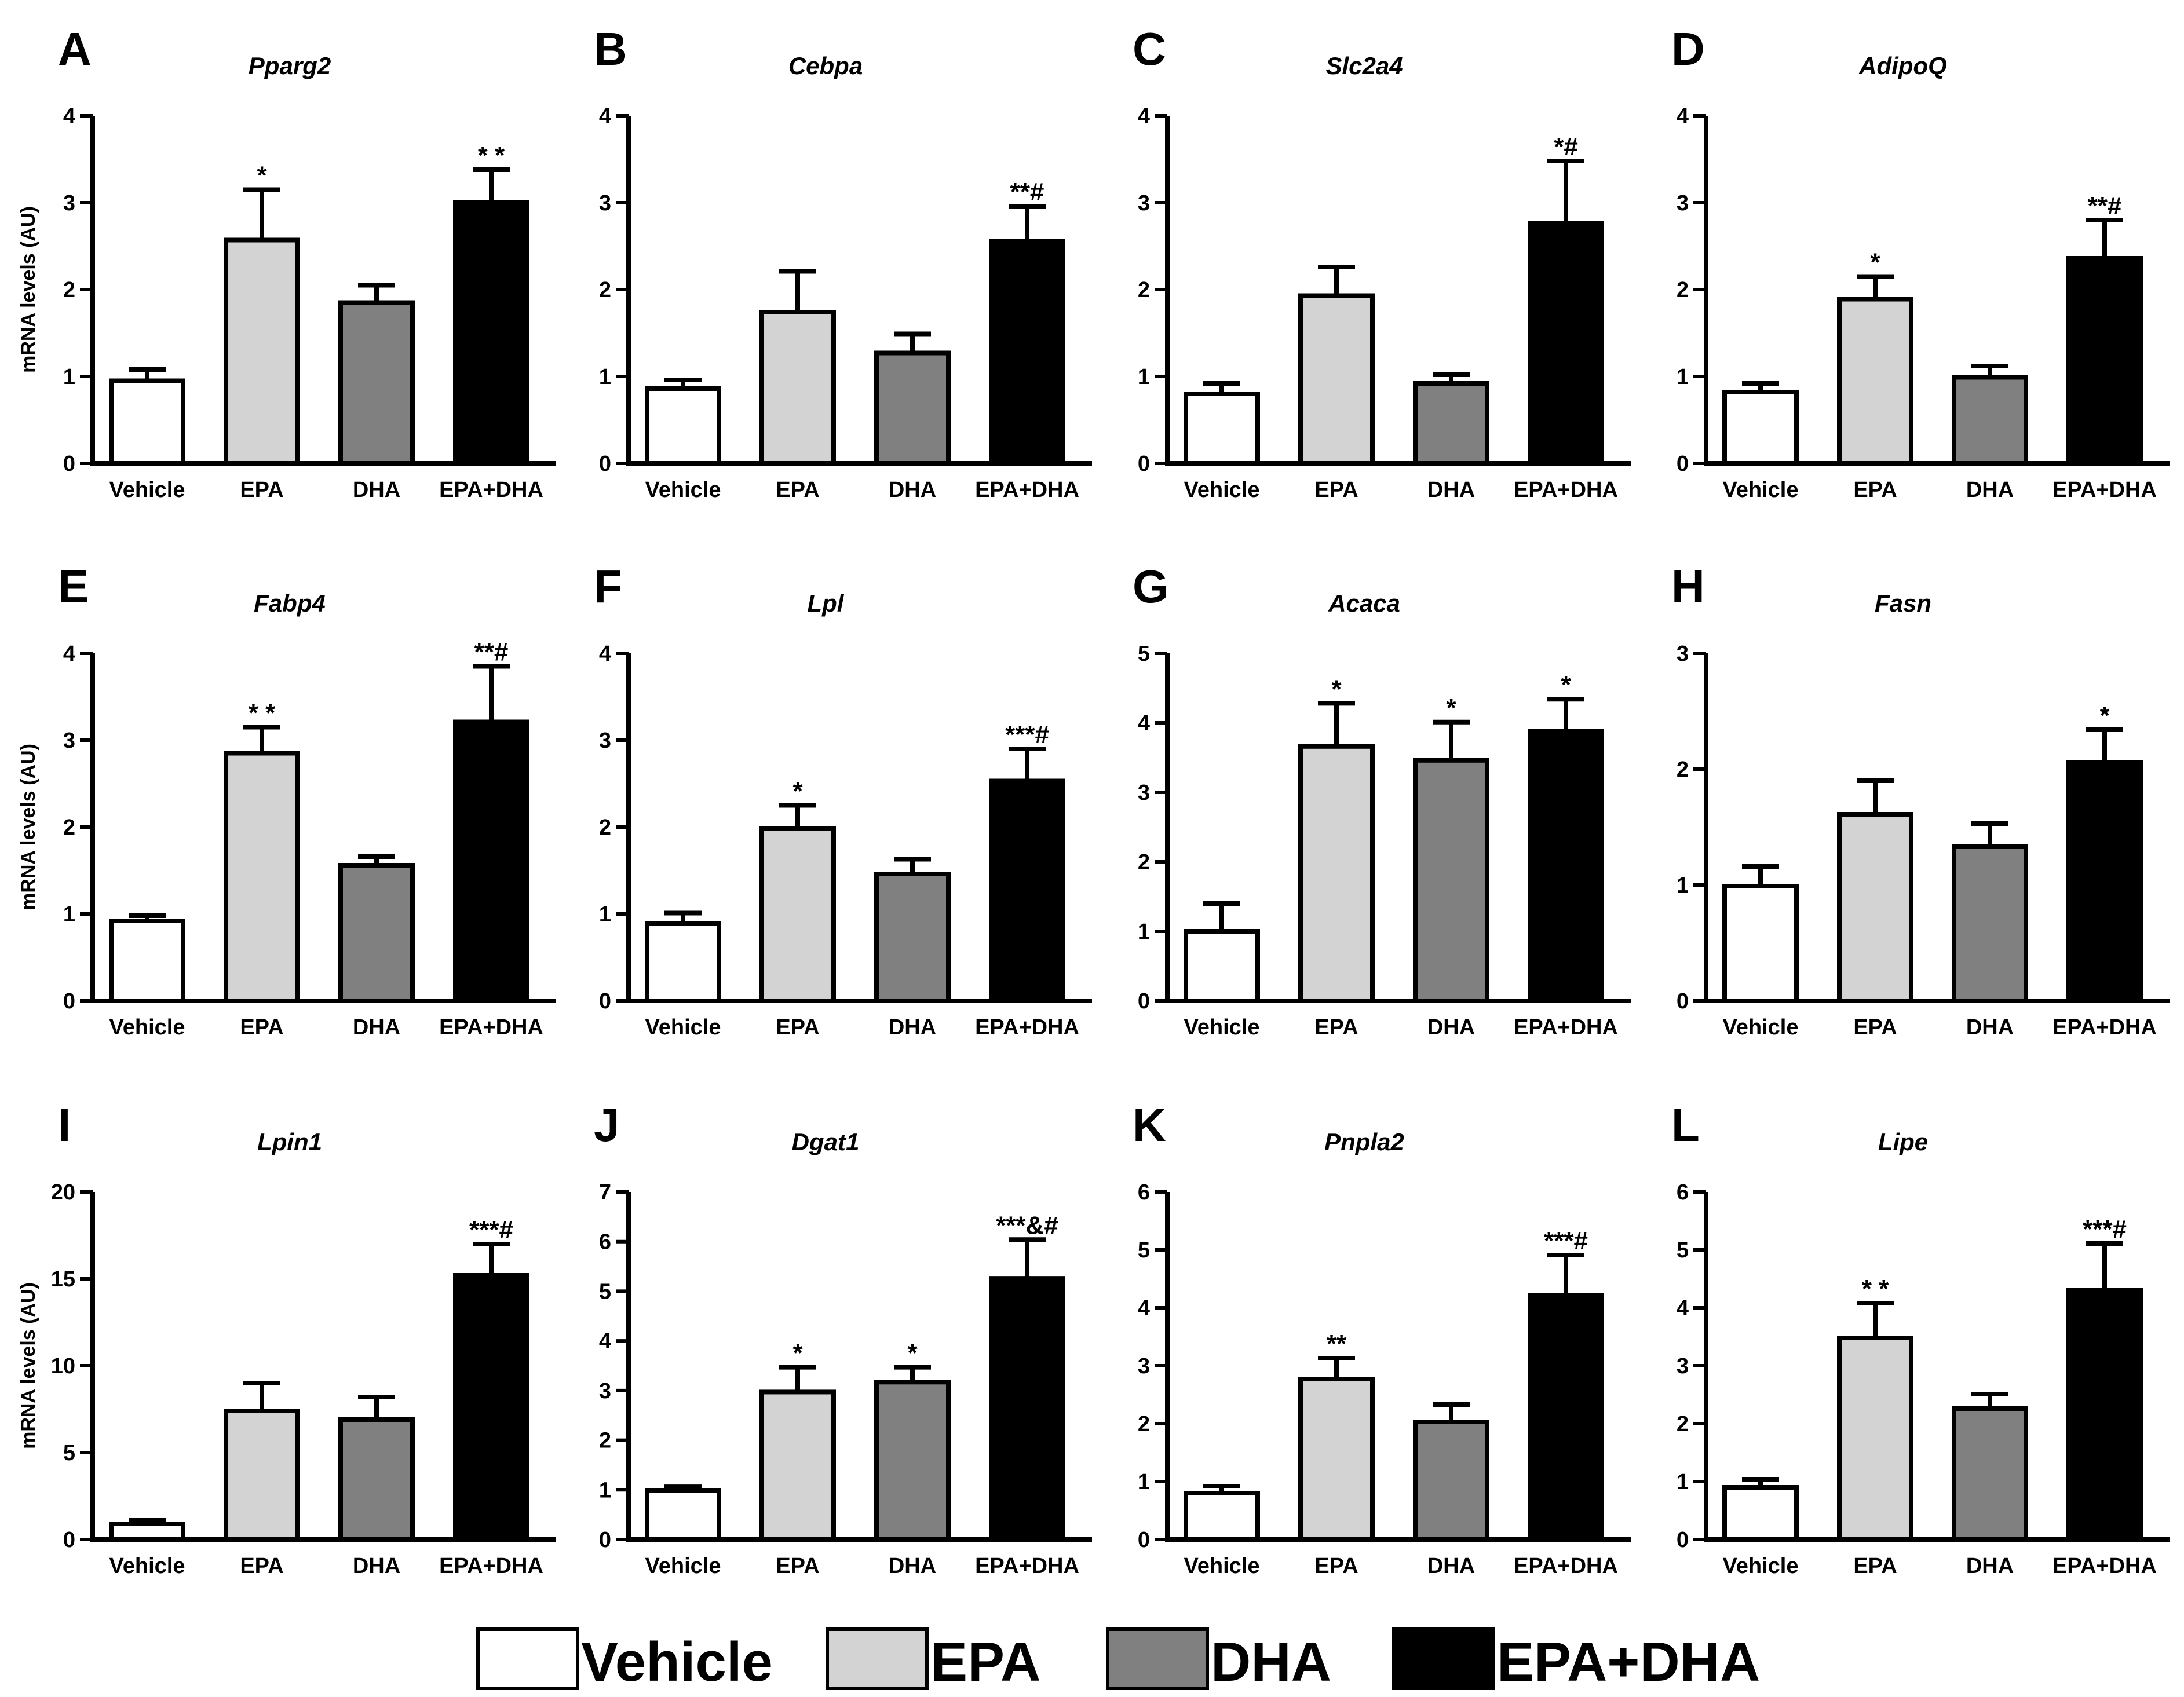 The image size is (2184, 1697). I want to click on y-tick-label: 15, so click(63, 1280).